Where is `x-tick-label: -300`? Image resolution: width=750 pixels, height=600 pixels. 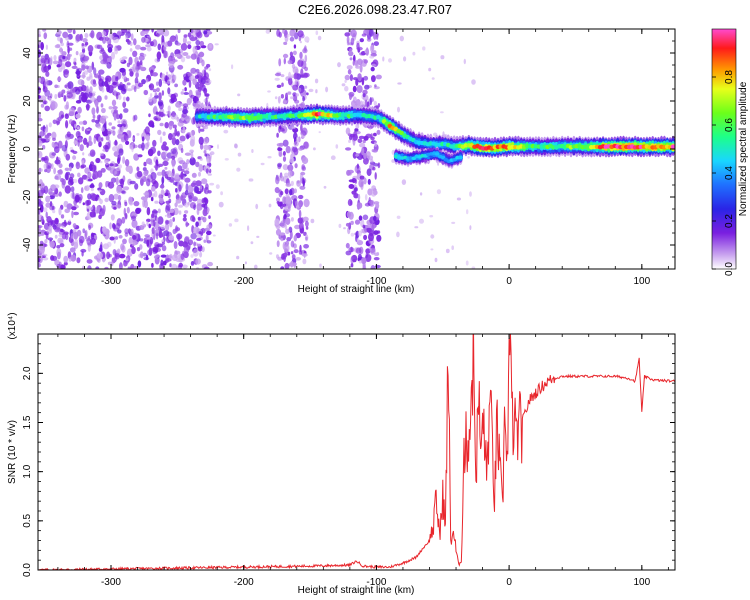 x-tick-label: -300 is located at coordinates (111, 582).